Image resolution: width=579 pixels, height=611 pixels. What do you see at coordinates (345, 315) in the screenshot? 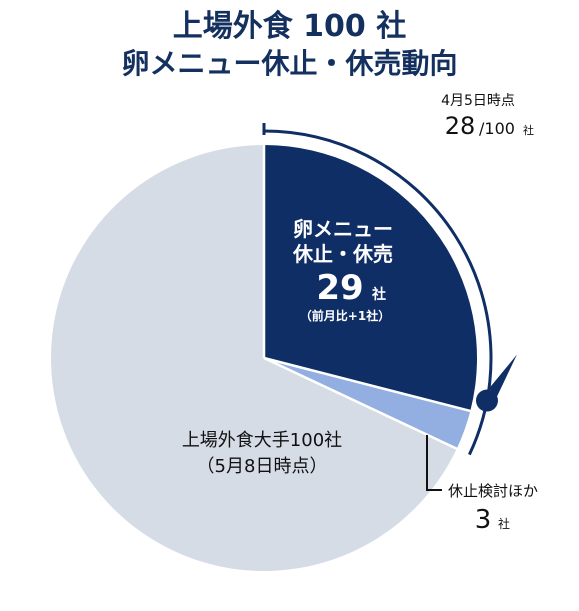
I see `slice-note-main: （前月比+1社）` at bounding box center [345, 315].